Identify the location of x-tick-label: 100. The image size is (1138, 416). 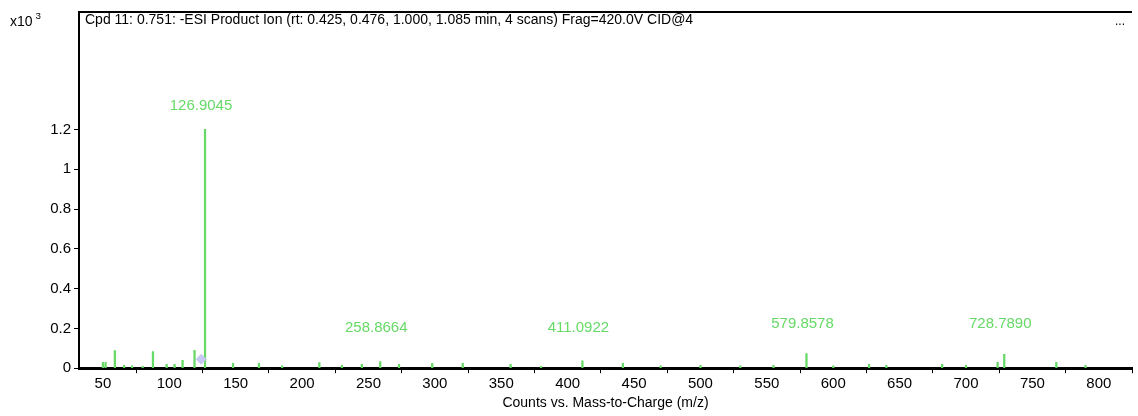
(169, 383).